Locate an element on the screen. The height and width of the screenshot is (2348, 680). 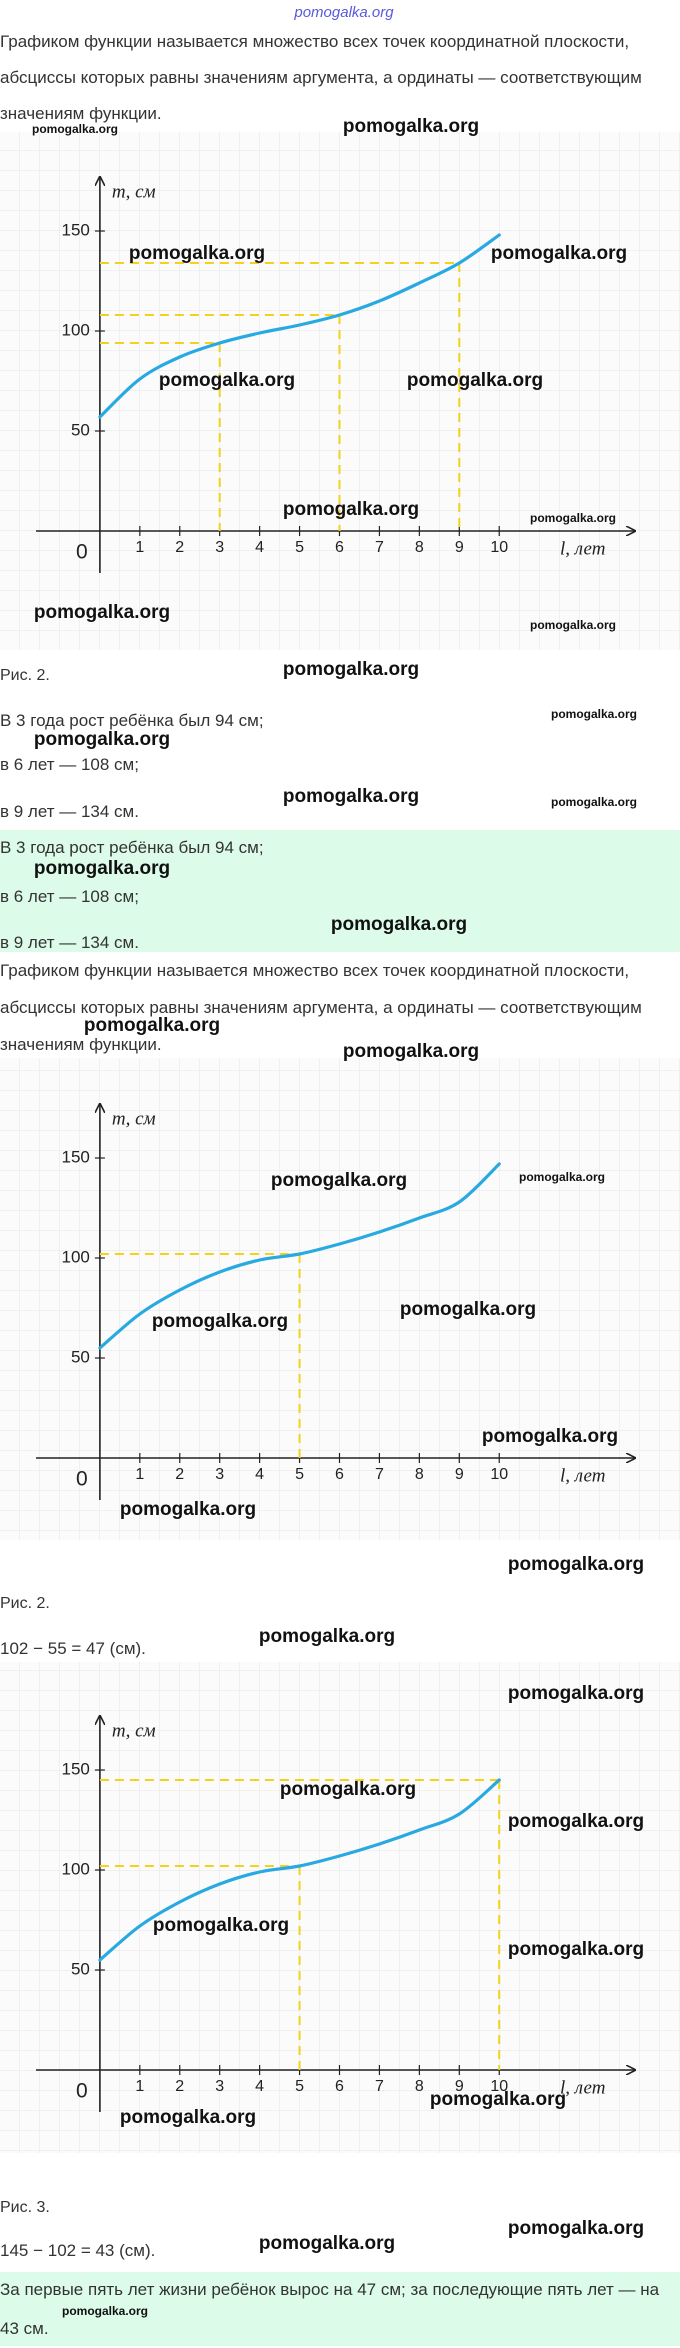
calculation: 102 − 55 = 47 (см). is located at coordinates (73, 1648).